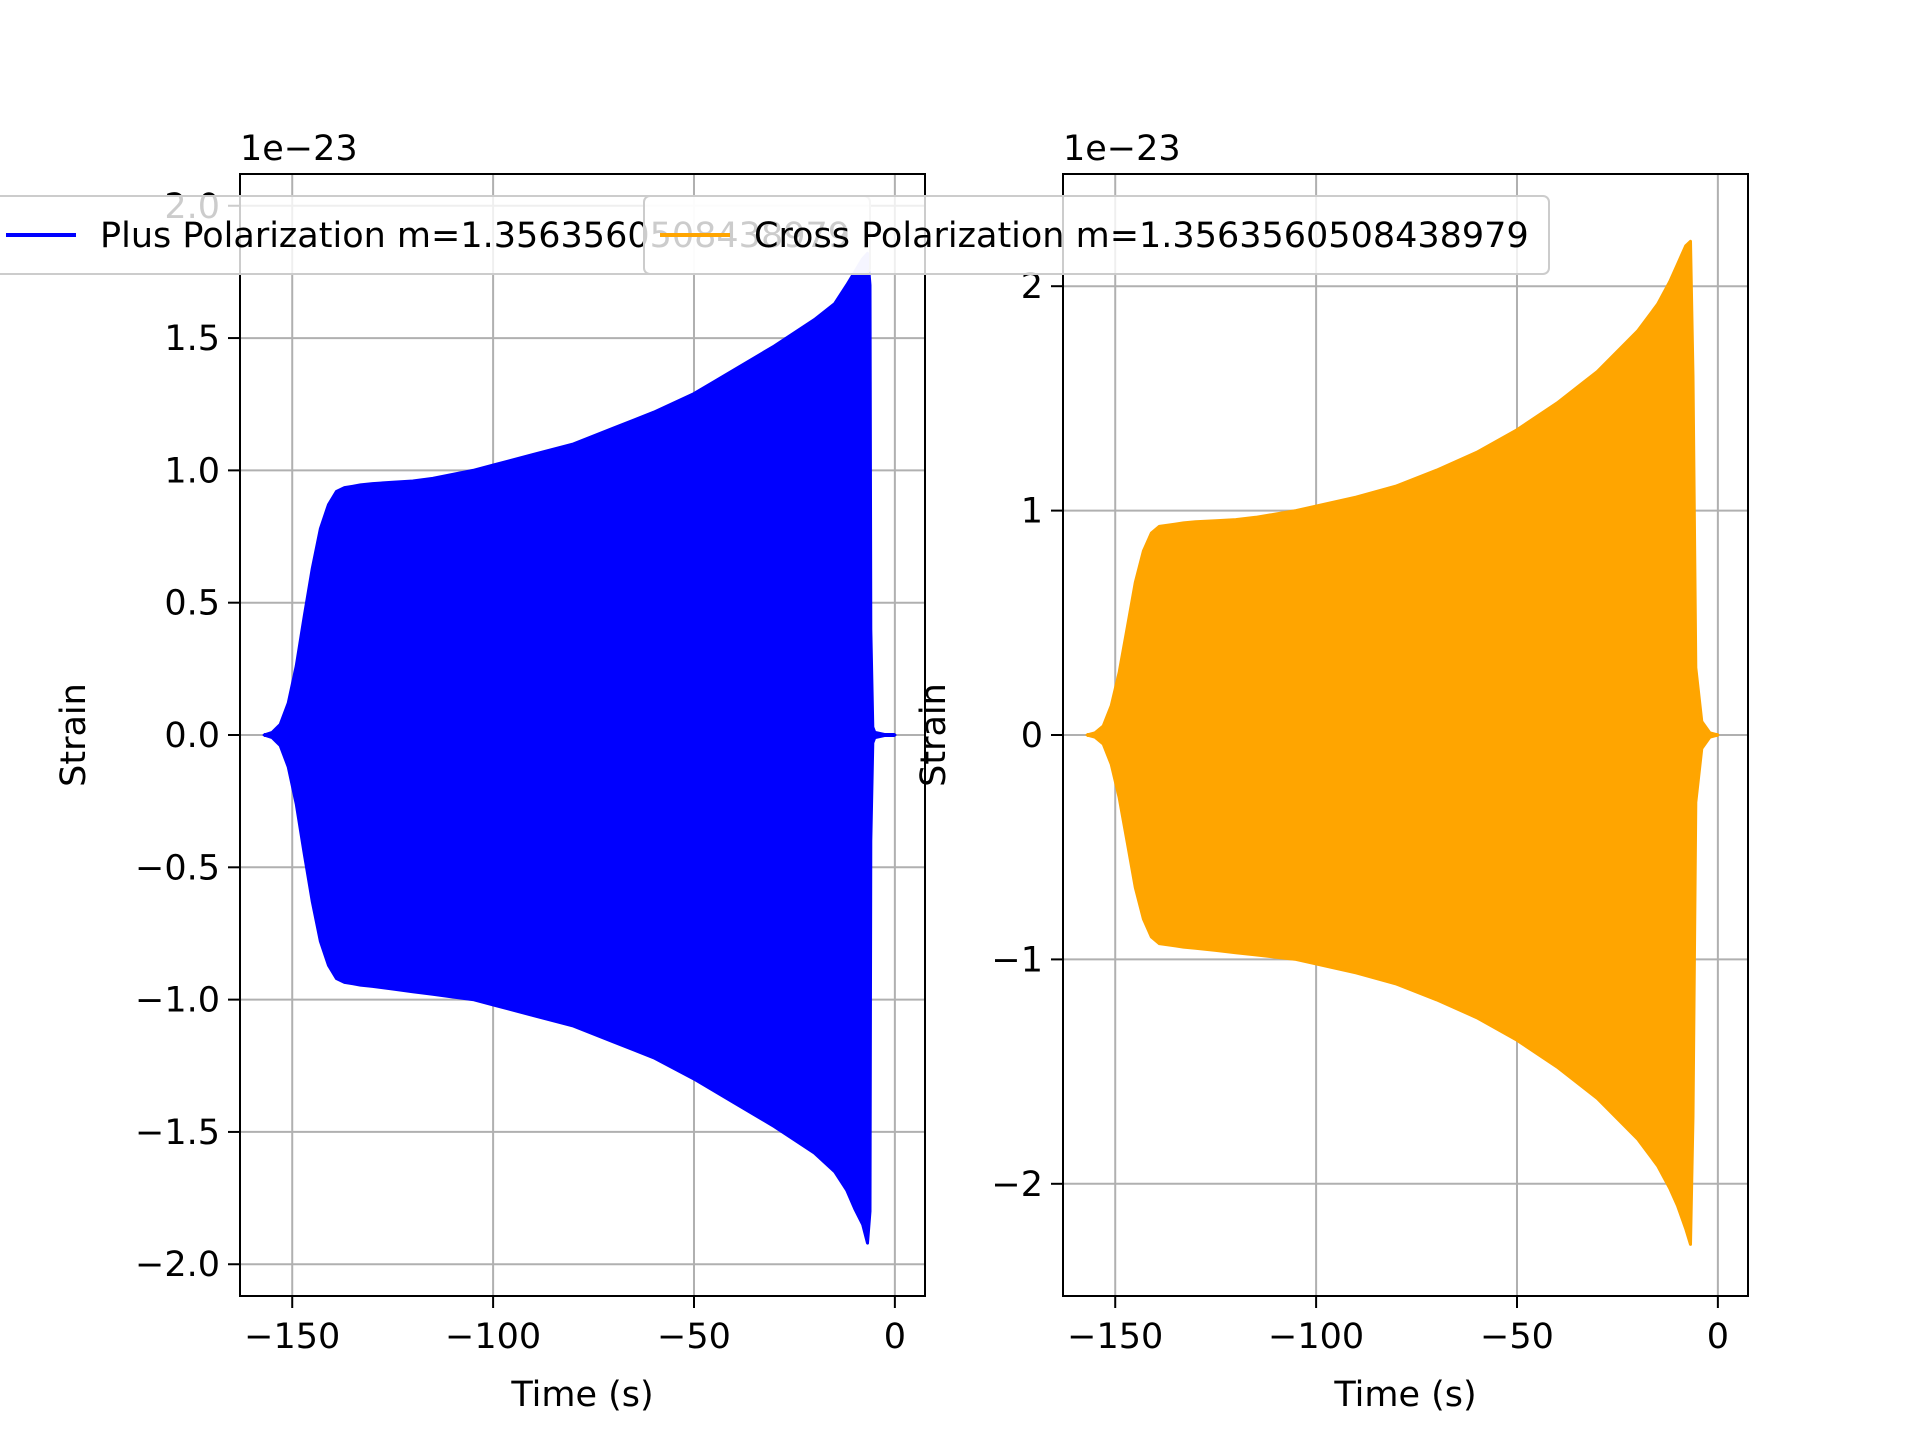 The height and width of the screenshot is (1440, 1920). What do you see at coordinates (1017, 960) in the screenshot?
I see `y-tick-label: −1` at bounding box center [1017, 960].